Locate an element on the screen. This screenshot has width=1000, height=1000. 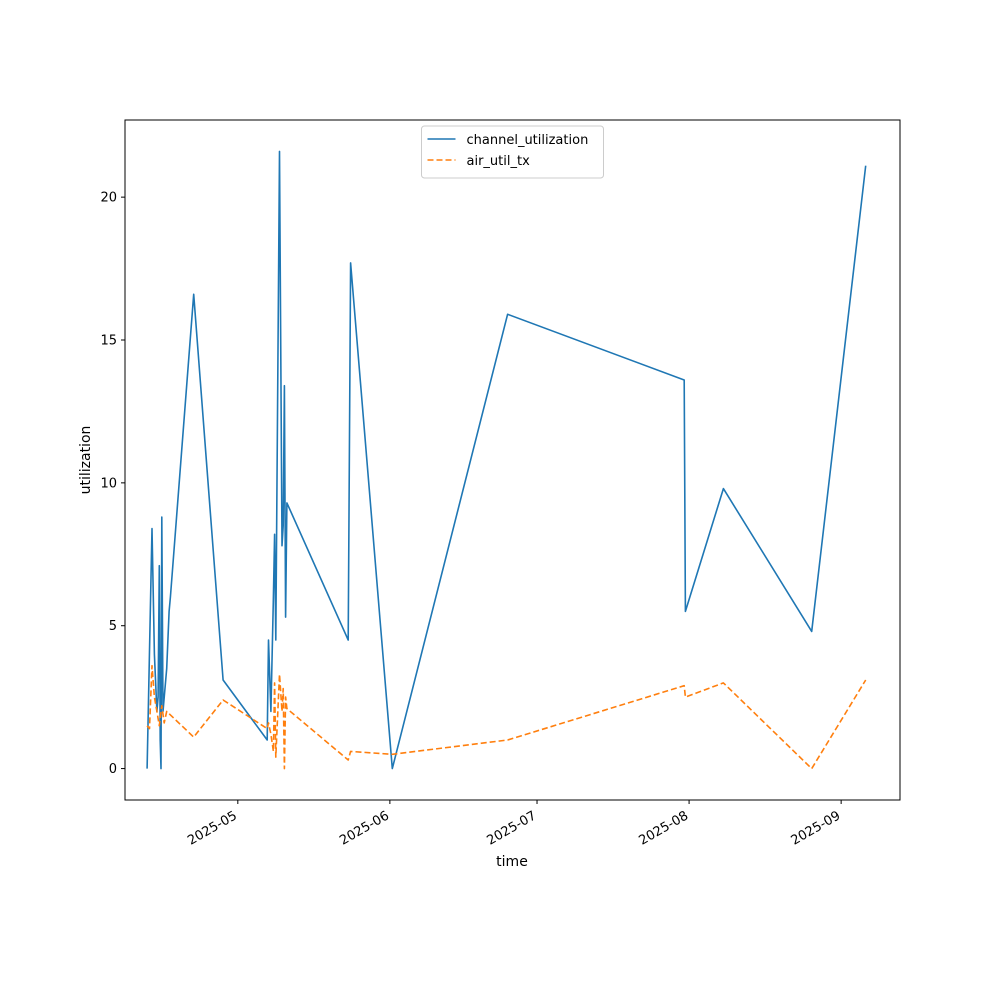
legend-label: channel_utilization is located at coordinates (528, 140).